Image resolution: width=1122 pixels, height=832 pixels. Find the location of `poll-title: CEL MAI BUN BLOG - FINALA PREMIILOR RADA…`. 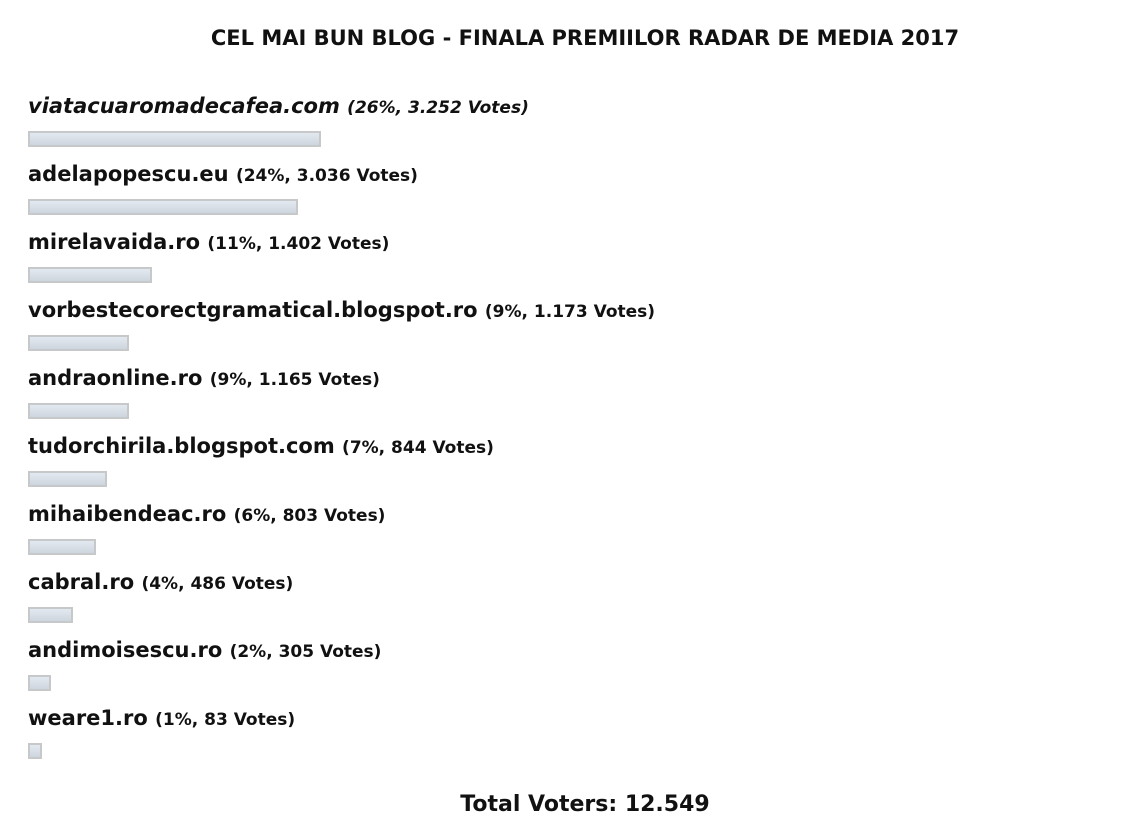

poll-title: CEL MAI BUN BLOG - FINALA PREMIILOR RADA… is located at coordinates (585, 38).